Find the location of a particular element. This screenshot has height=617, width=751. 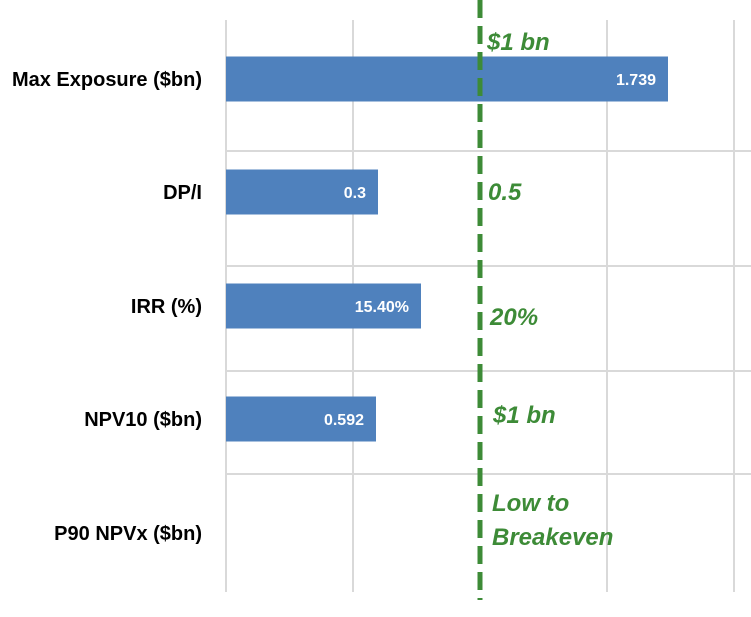

target-line-group: $1 bn is located at coordinates (513, 300).